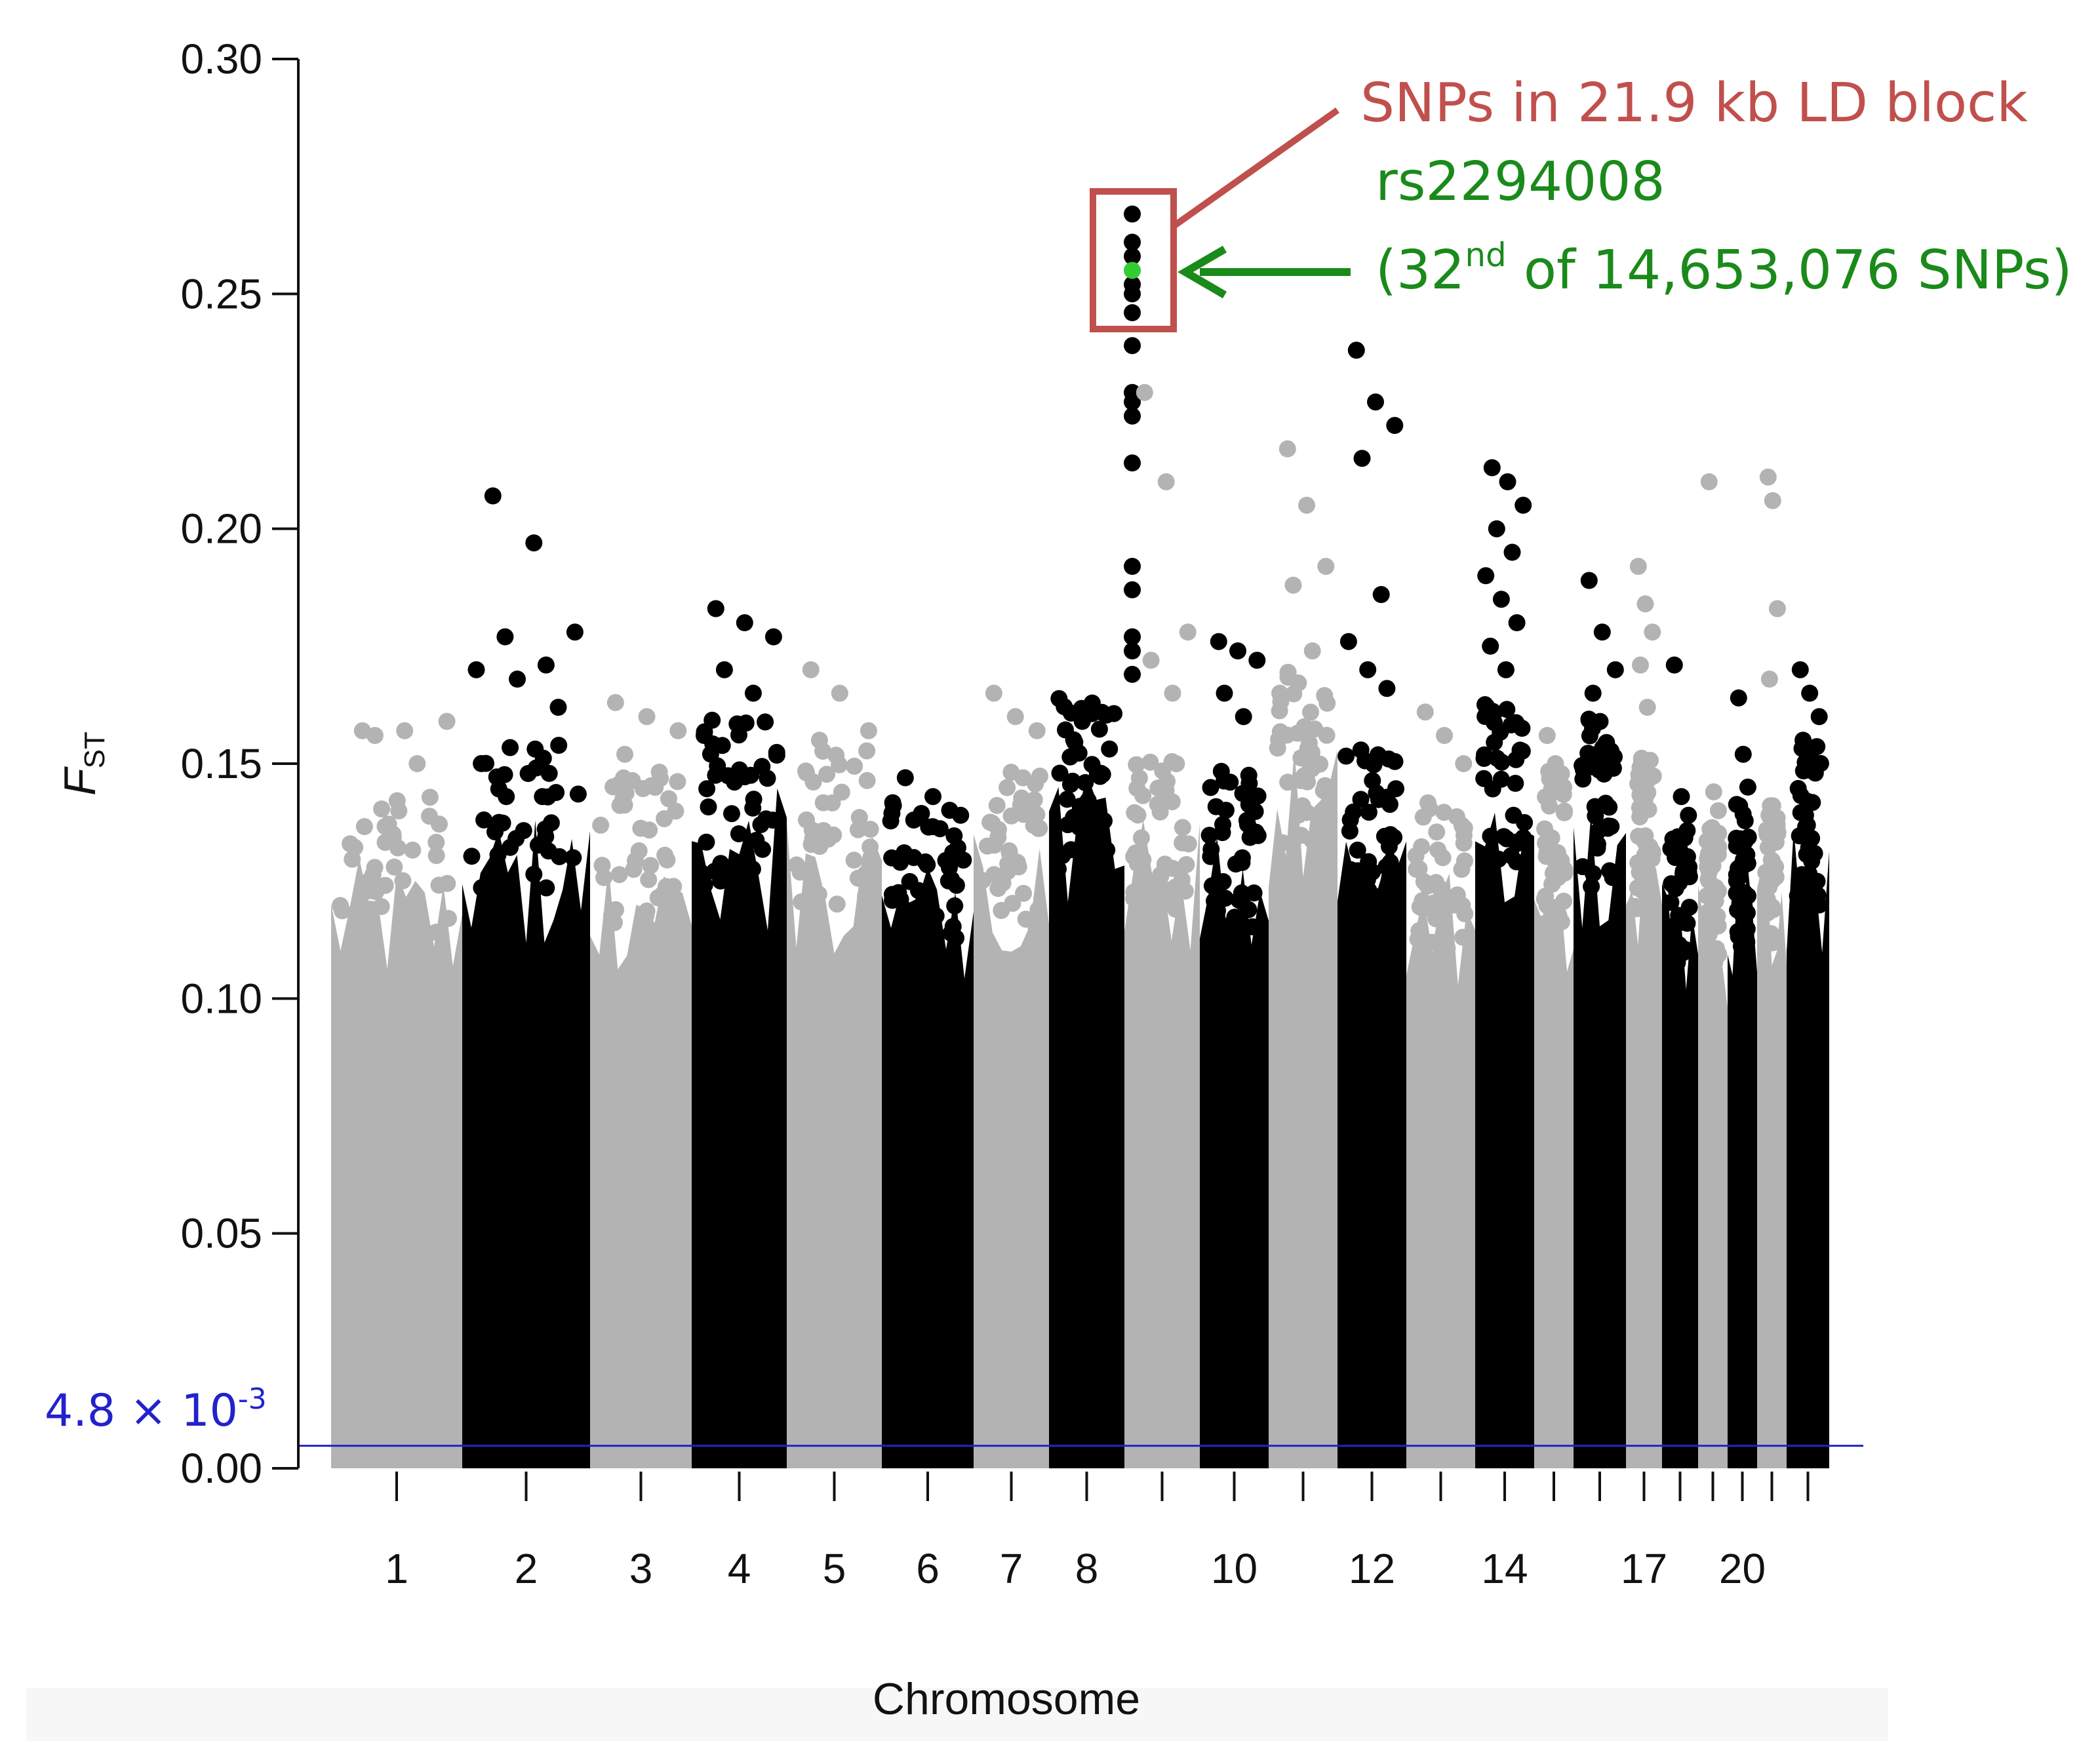 This screenshot has height=1741, width=2100. Describe the element at coordinates (397, 1163) in the screenshot. I see `chromosome-1-body` at that location.